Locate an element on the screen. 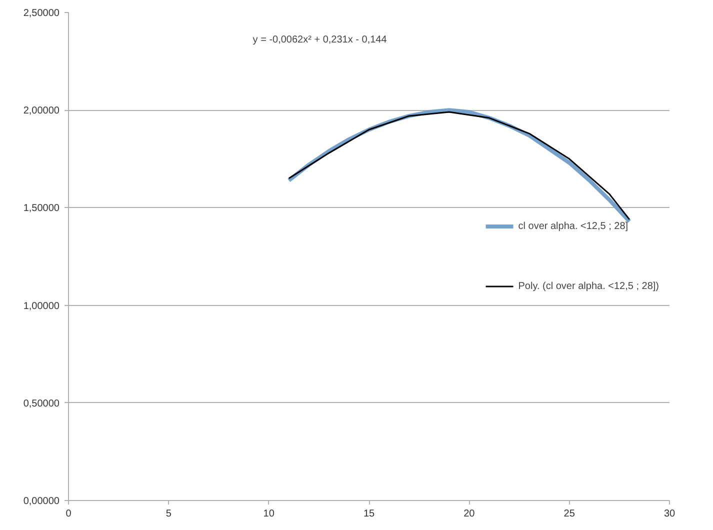  x-tick-label: 0 is located at coordinates (69, 514).